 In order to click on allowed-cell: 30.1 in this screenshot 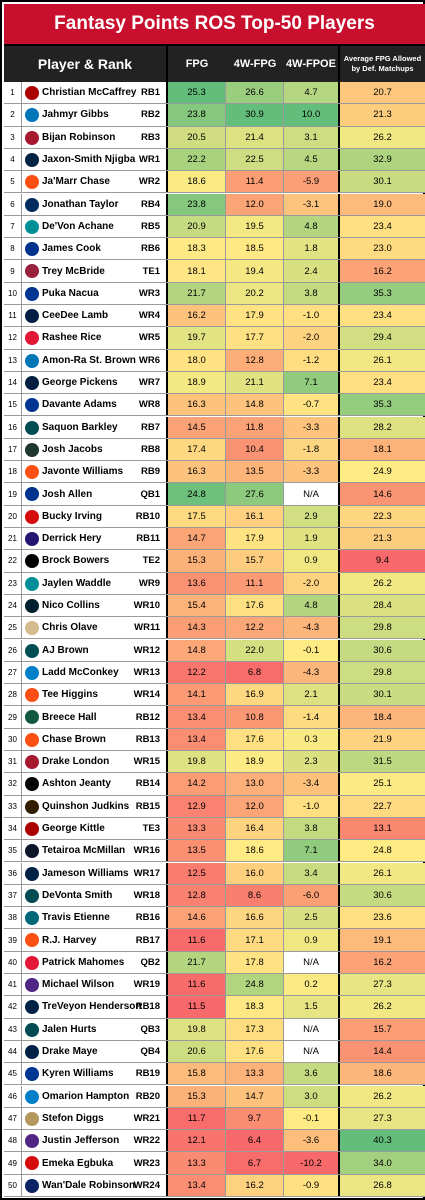, I will do `click(382, 695)`.